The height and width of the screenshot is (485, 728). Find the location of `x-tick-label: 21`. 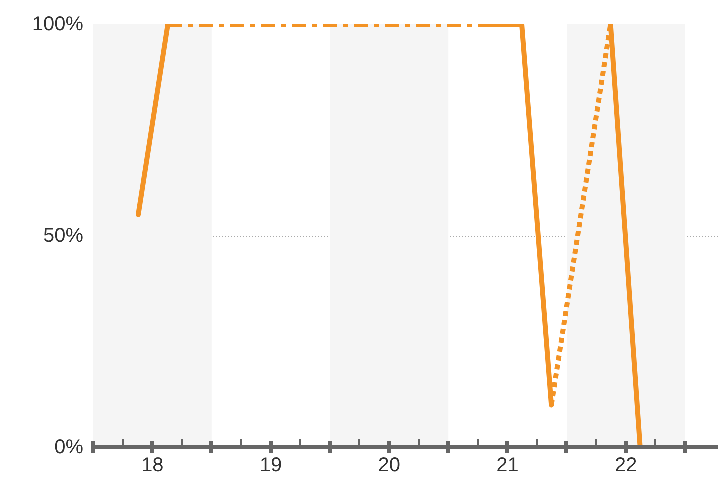

x-tick-label: 21 is located at coordinates (507, 465).